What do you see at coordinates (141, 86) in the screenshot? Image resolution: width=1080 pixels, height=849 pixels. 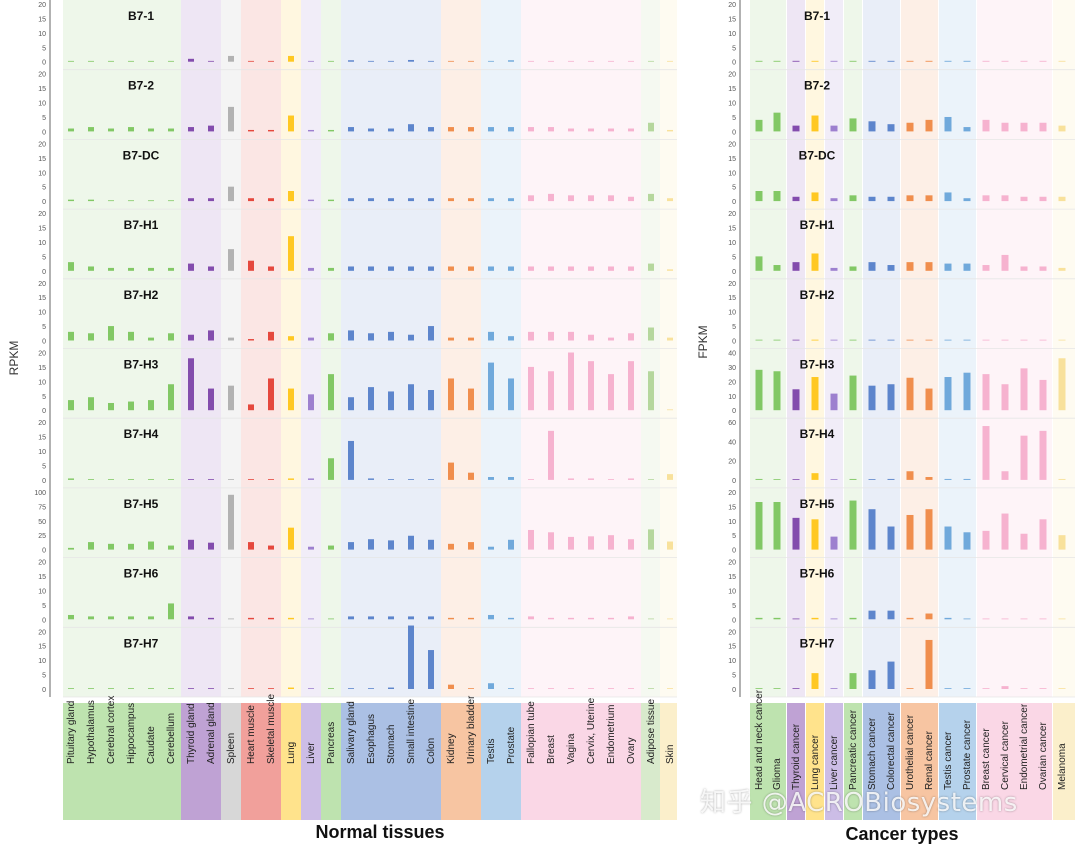 I see `panel-label: B7-2` at bounding box center [141, 86].